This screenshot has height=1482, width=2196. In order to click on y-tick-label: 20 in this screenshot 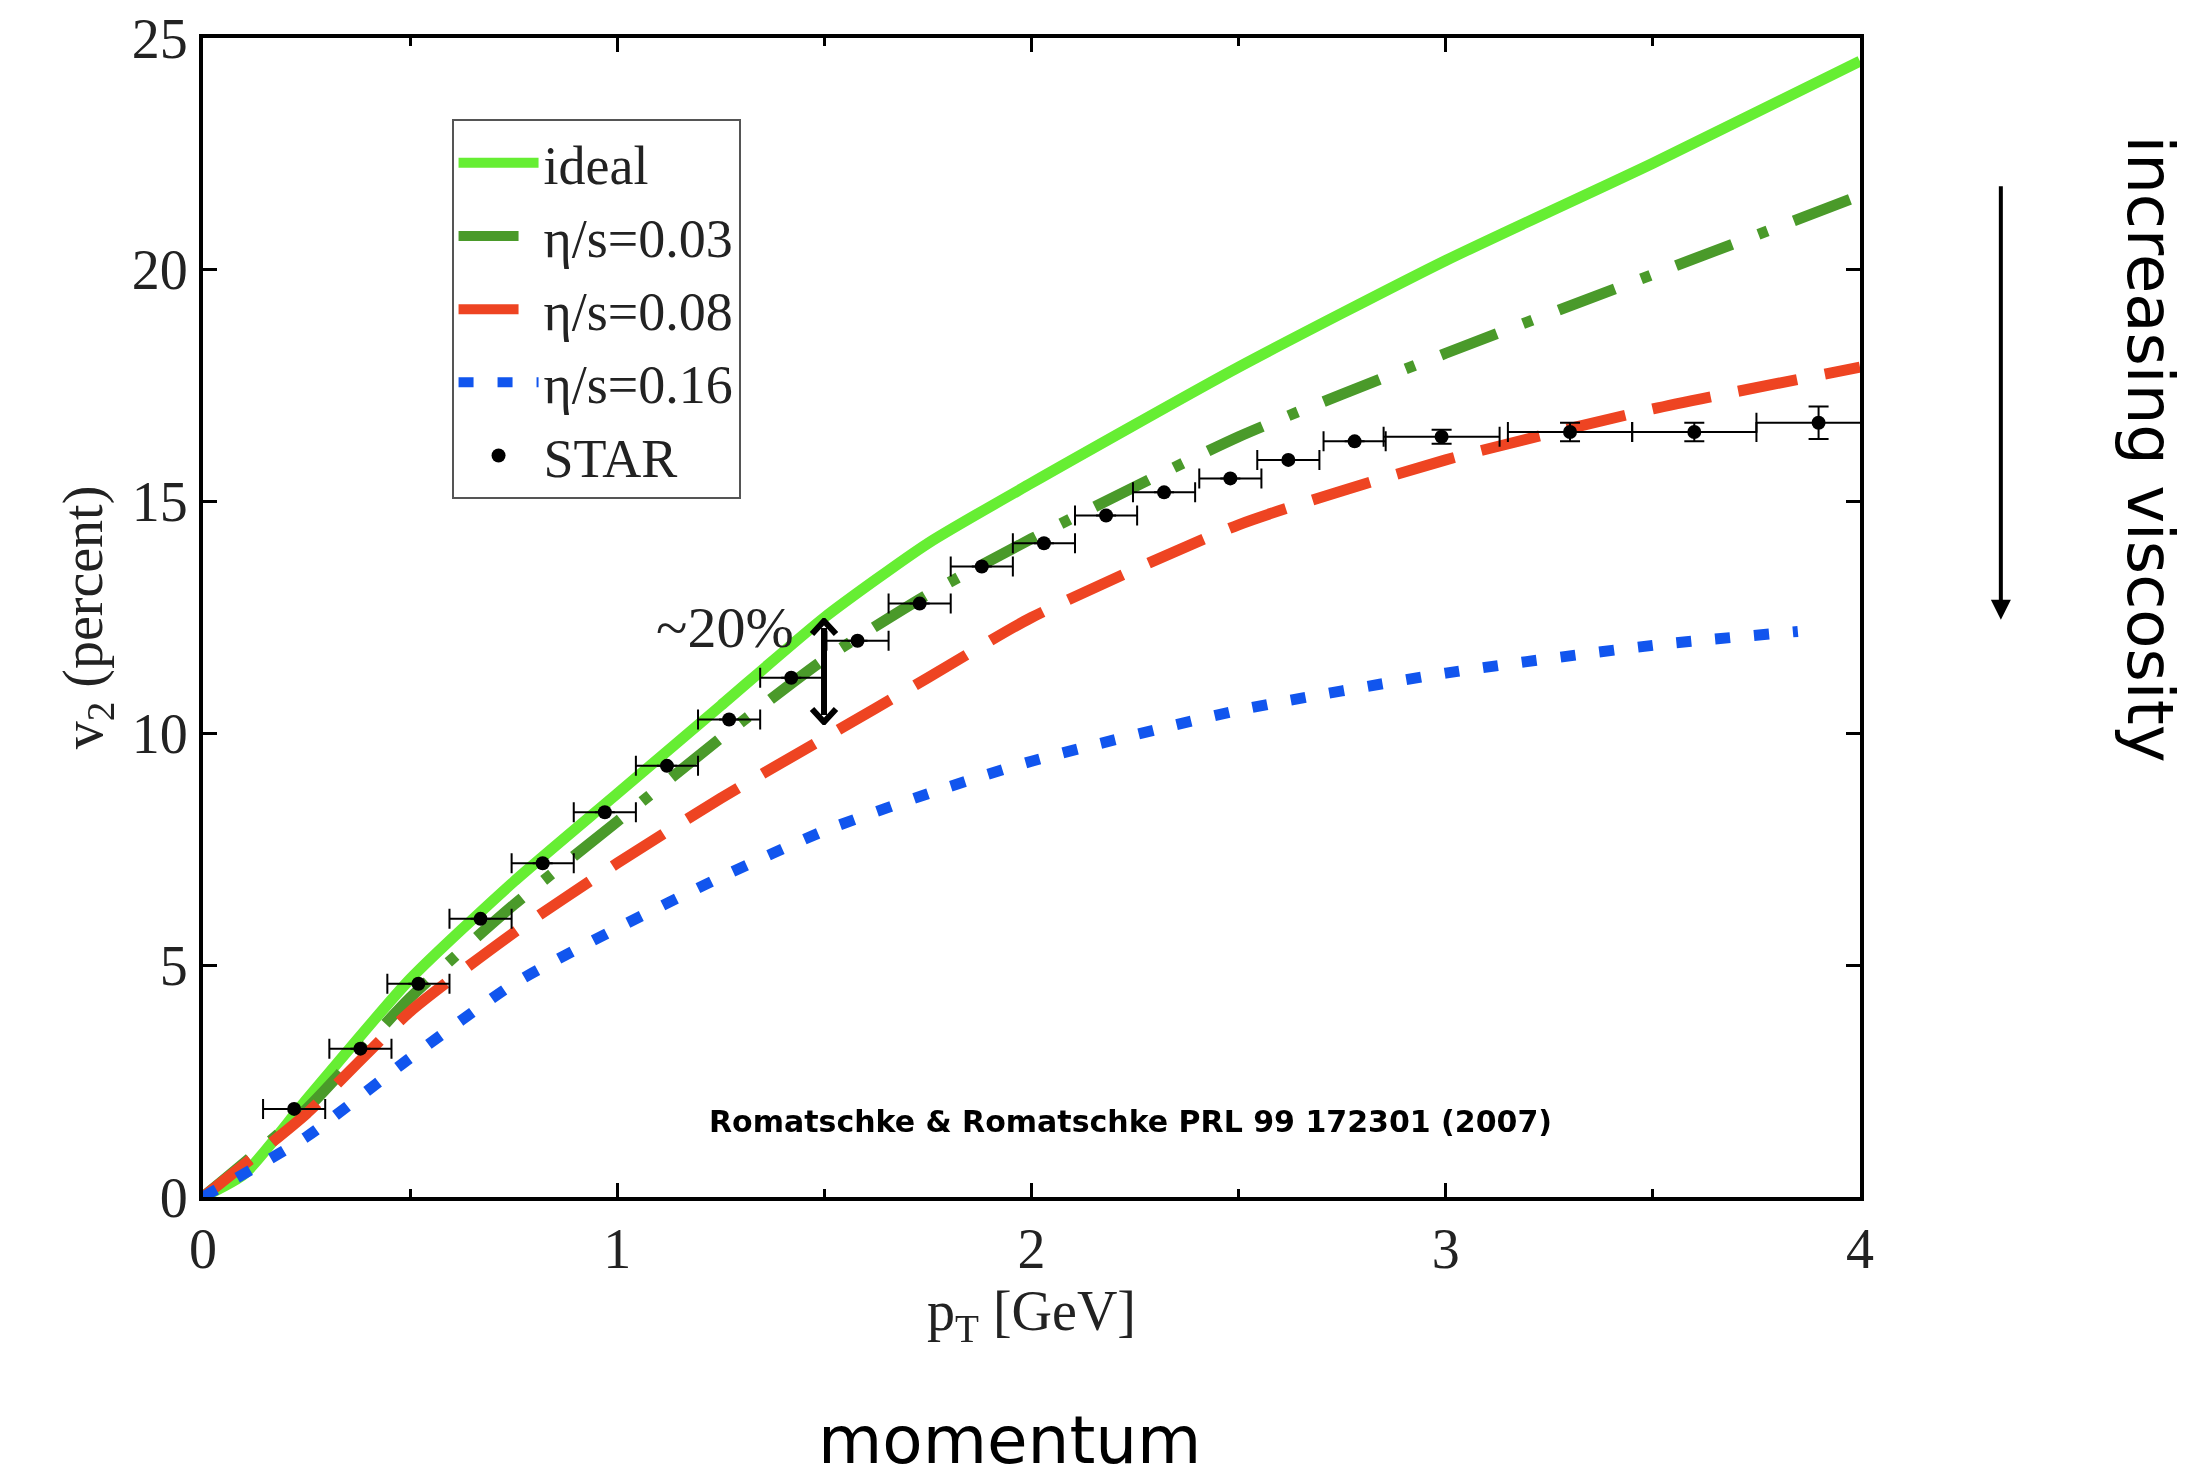, I will do `click(159, 270)`.